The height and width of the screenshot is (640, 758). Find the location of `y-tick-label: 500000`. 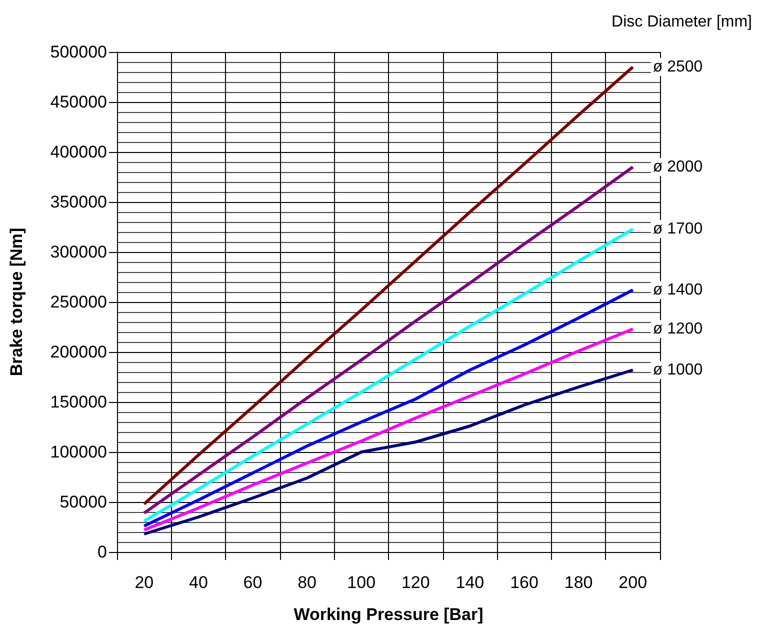

y-tick-label: 500000 is located at coordinates (78, 52).